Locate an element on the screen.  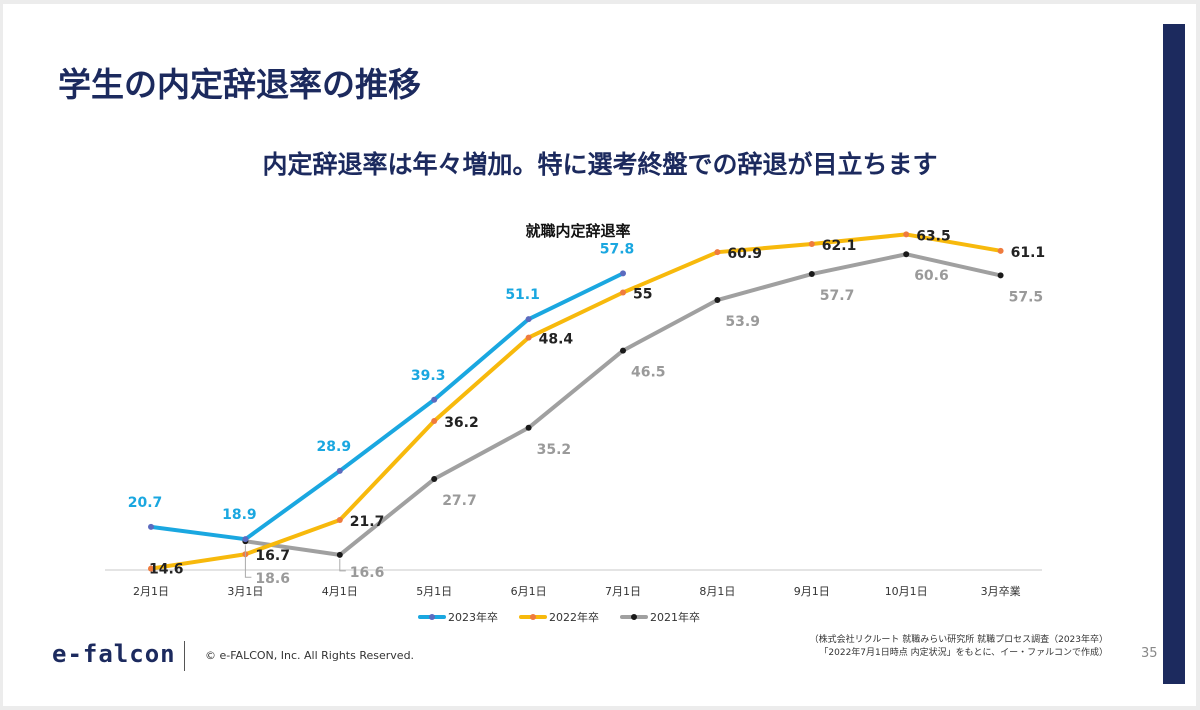
footer-divider is located at coordinates (184, 656).